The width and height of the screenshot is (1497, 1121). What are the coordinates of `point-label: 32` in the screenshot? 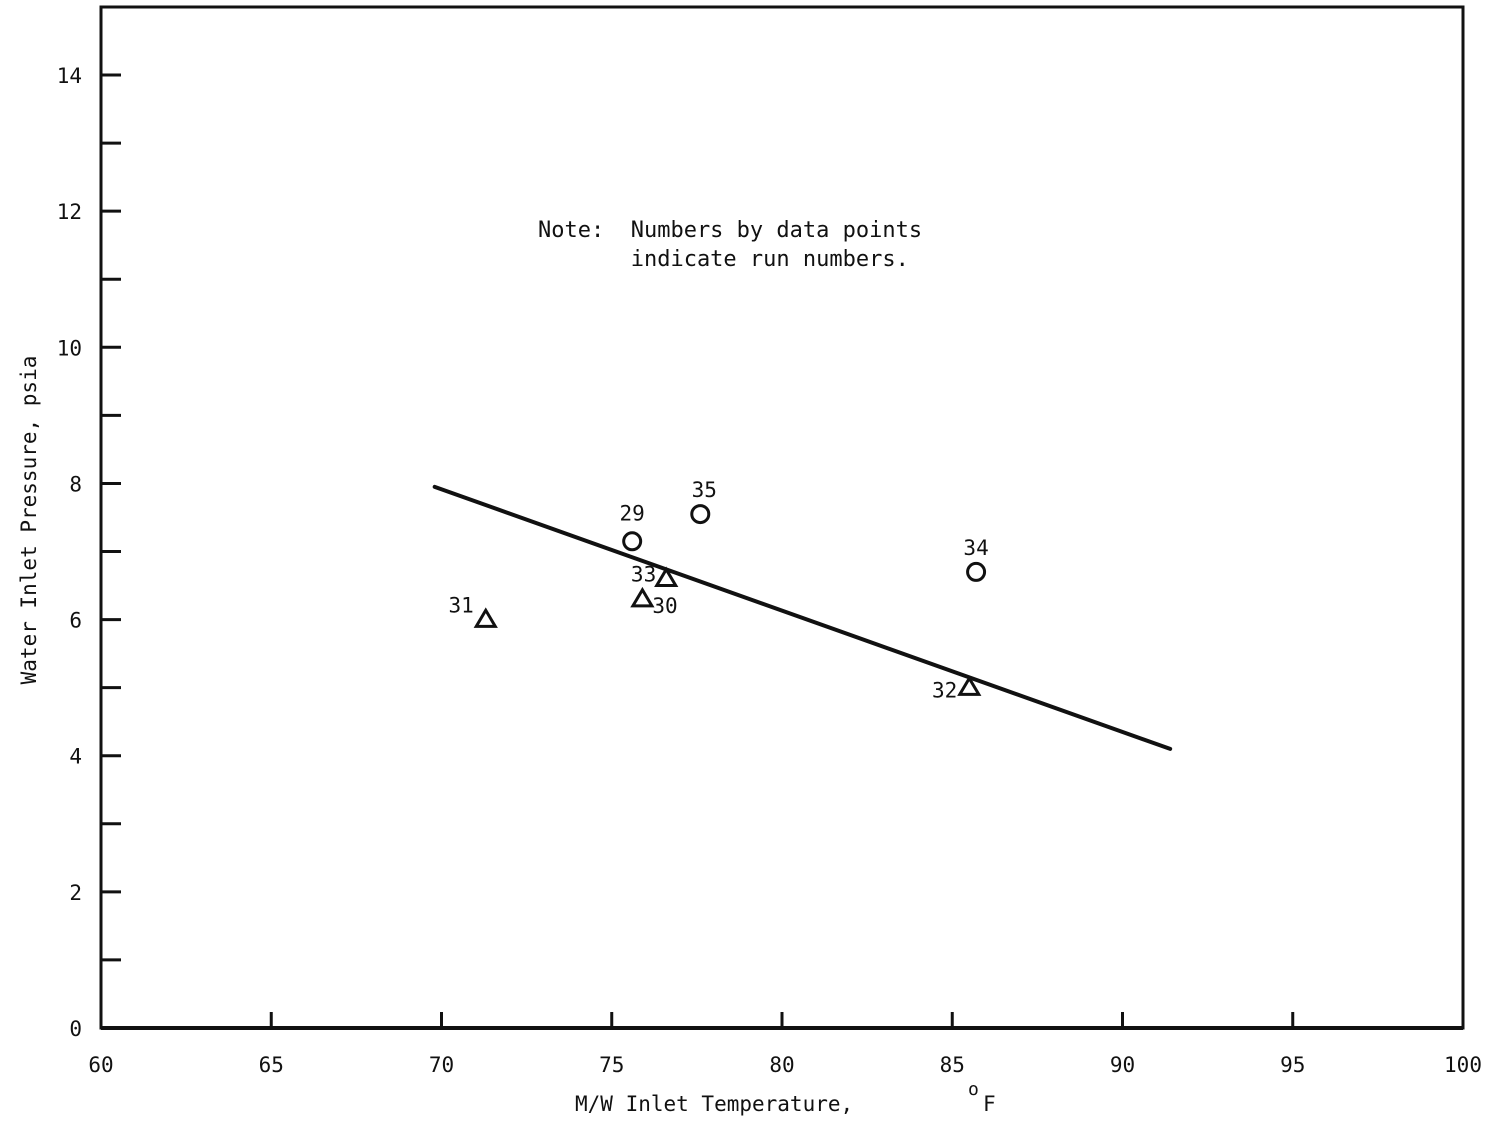 It's located at (944, 691).